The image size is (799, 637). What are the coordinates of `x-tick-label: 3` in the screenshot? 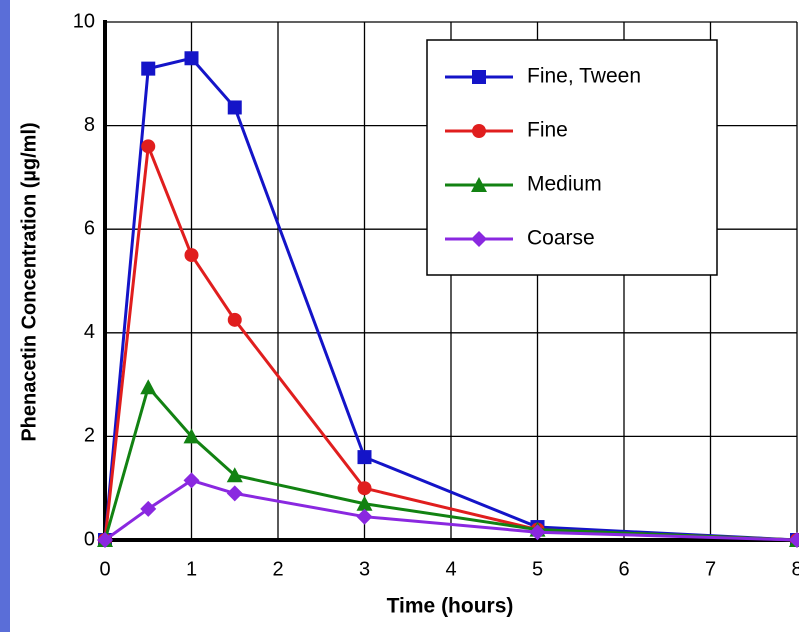 It's located at (364, 569).